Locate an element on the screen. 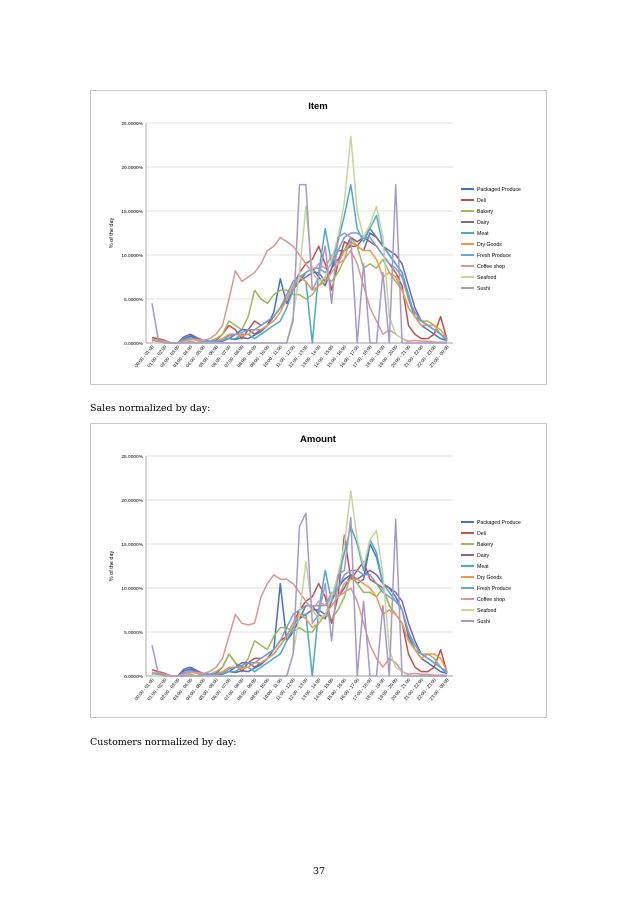  series-line-bakery is located at coordinates (299, 290).